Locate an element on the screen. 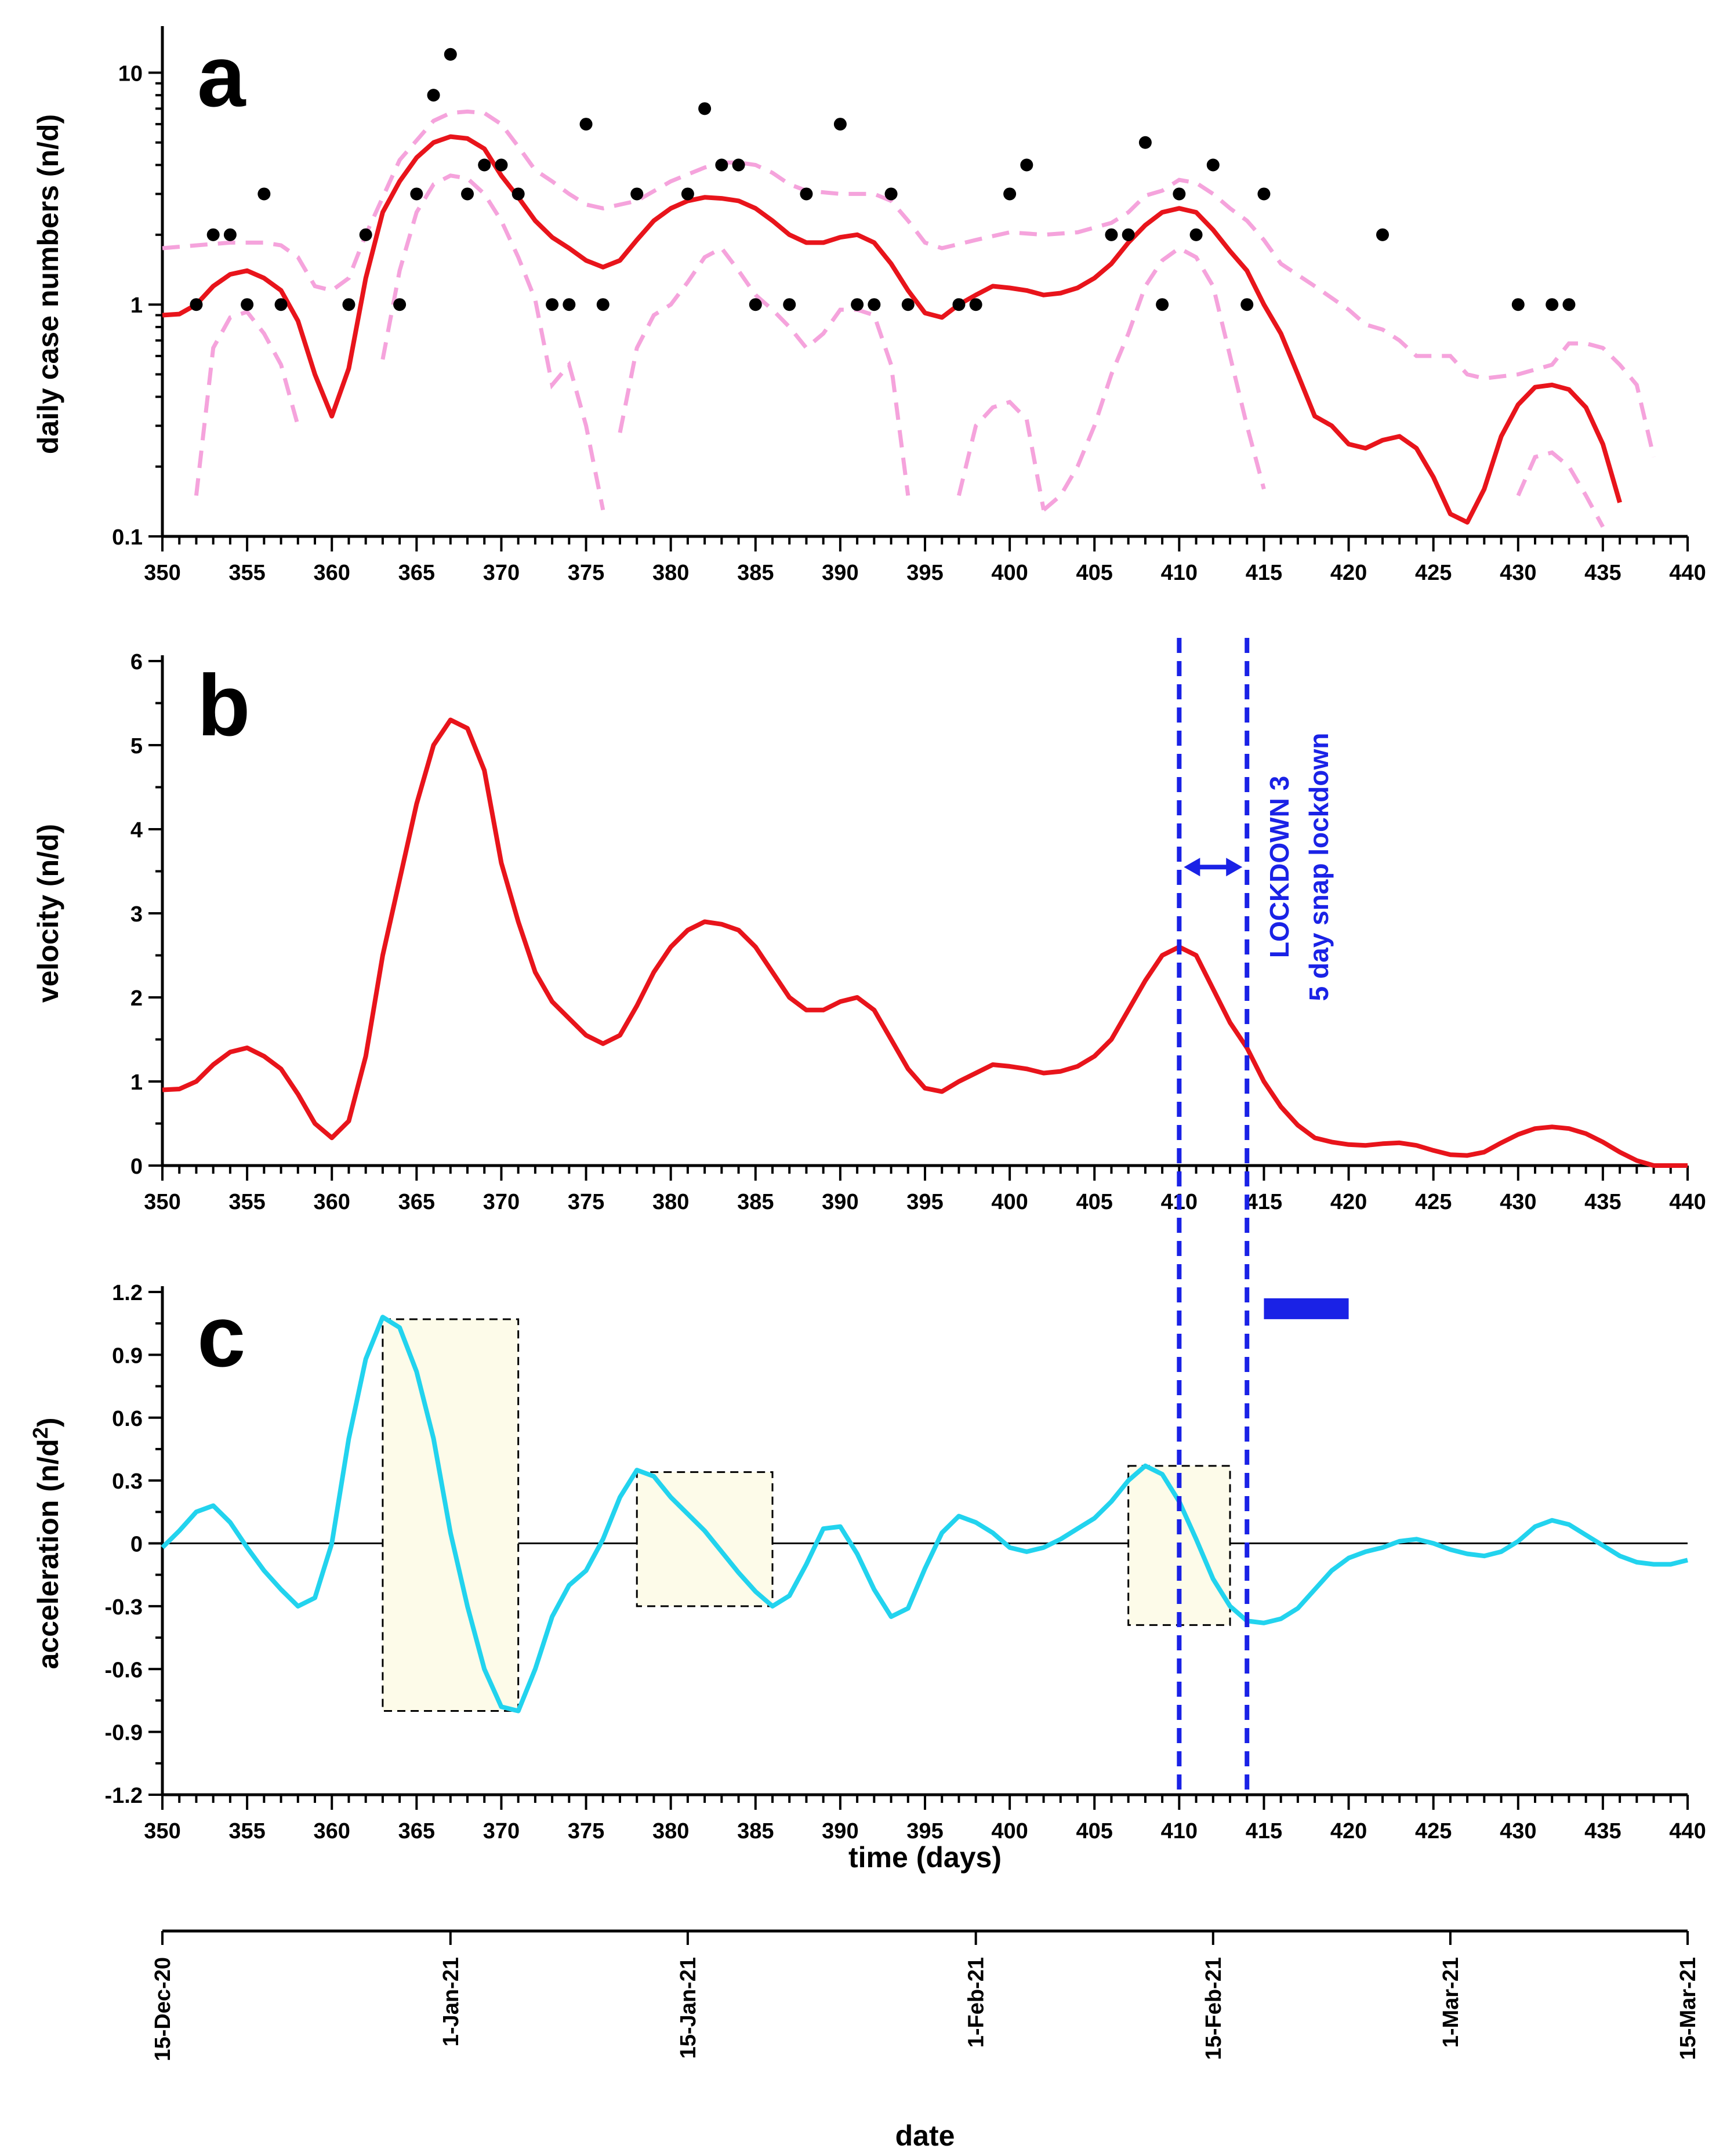 This screenshot has width=1734, height=2156. date-tick-label: 1-Mar-21 is located at coordinates (1451, 2002).